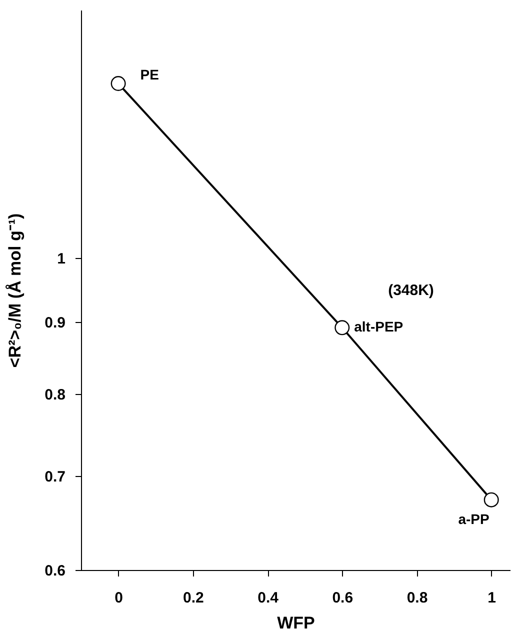  Describe the element at coordinates (417, 598) in the screenshot. I see `x-tick-label: 0.8` at that location.